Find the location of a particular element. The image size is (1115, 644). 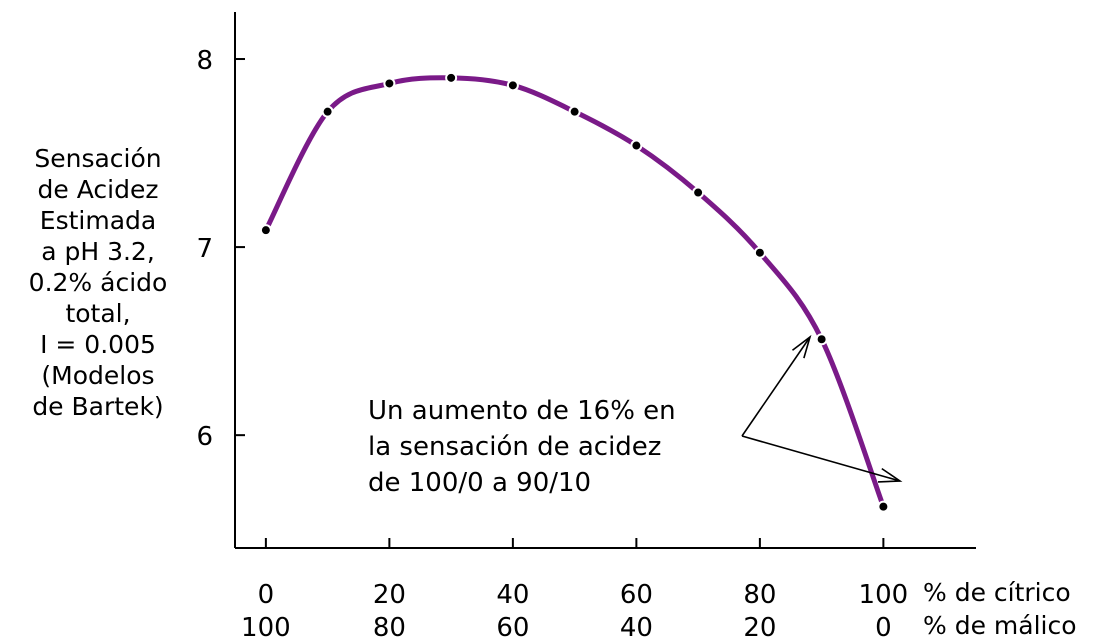

x2-tick-labels: 100 80 60 40 20 0 is located at coordinates (566, 628).